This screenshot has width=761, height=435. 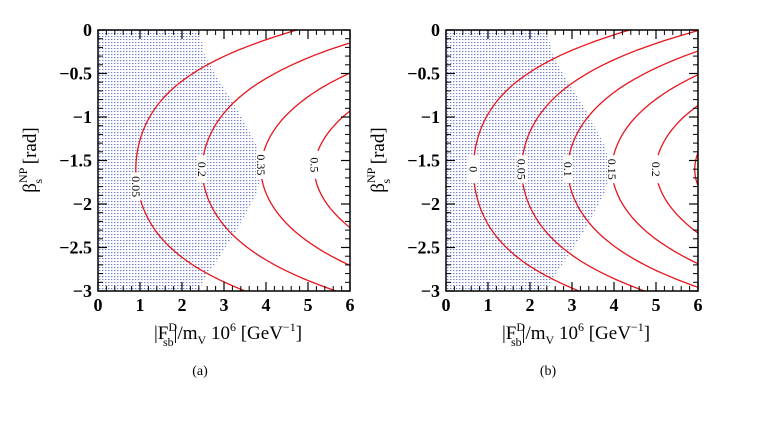 What do you see at coordinates (548, 371) in the screenshot?
I see `panel-label: (b)` at bounding box center [548, 371].